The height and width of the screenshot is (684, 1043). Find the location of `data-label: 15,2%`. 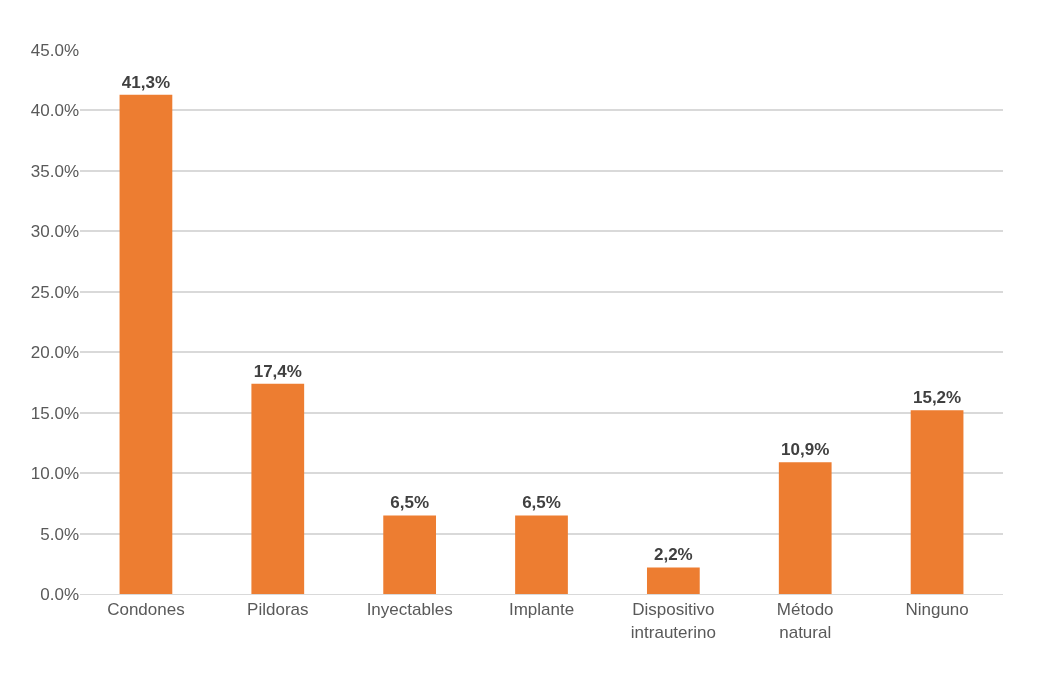

data-label: 15,2% is located at coordinates (937, 398).